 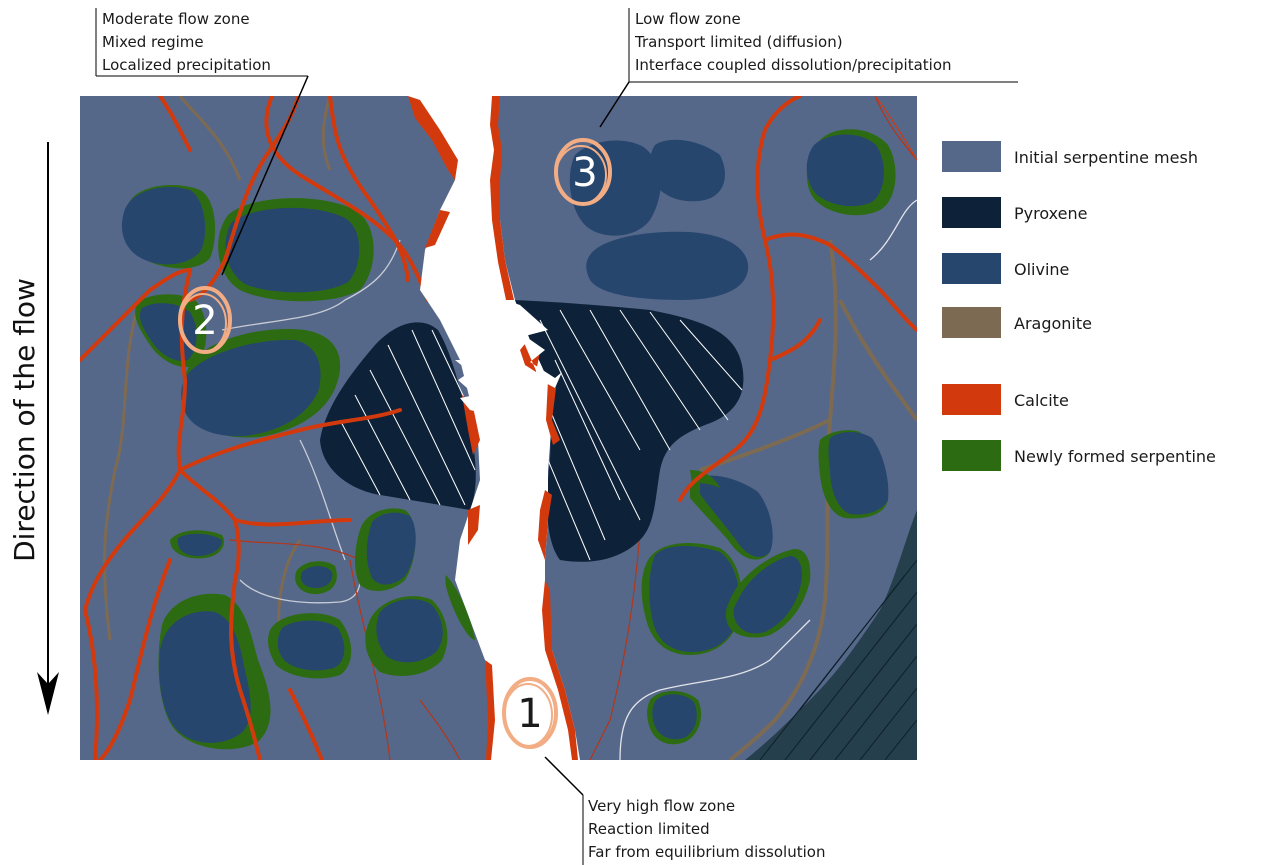 I want to click on legend-item-aragonite: Aragonite, so click(x=1017, y=322).